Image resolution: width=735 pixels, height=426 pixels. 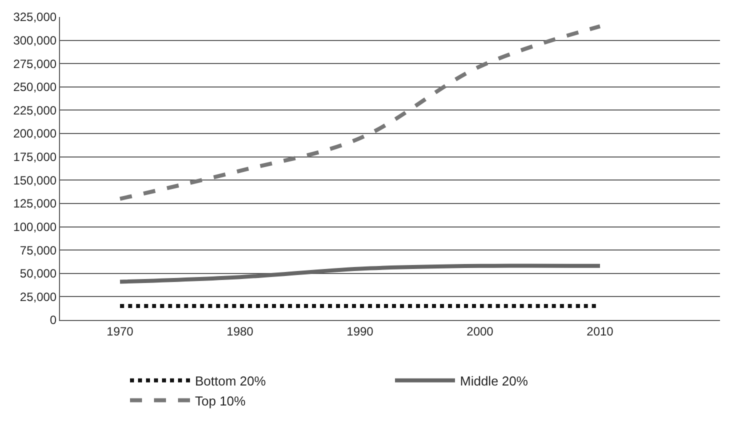 What do you see at coordinates (230, 380) in the screenshot?
I see `legend-label: Bottom 20%` at bounding box center [230, 380].